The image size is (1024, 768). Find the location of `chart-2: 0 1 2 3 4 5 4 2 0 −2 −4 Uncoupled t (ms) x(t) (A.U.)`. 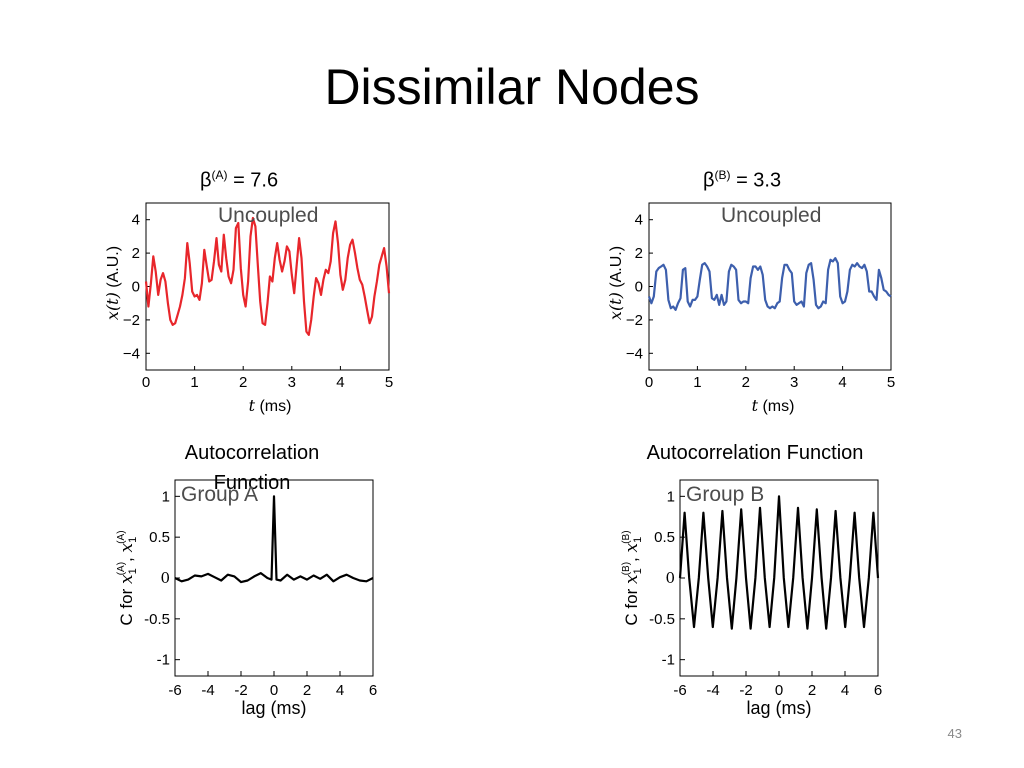

chart-2: 0 1 2 3 4 5 4 2 0 −2 −4 Uncoupled t (ms) x(t) (A.U.) is located at coordinates (750, 308).